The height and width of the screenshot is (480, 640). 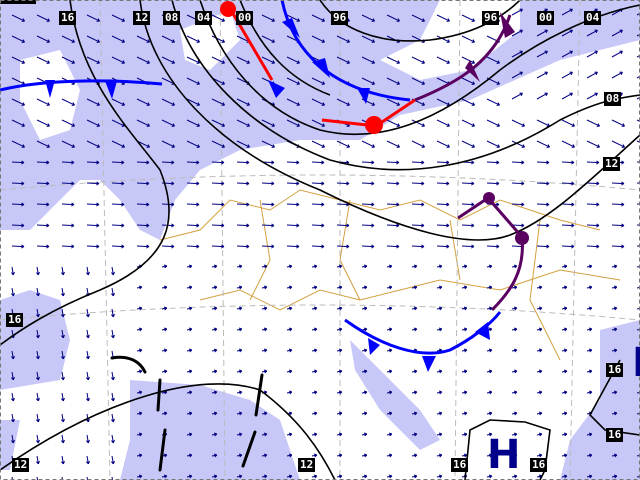 What do you see at coordinates (68, 18) in the screenshot?
I see `isobar-label: 16` at bounding box center [68, 18].